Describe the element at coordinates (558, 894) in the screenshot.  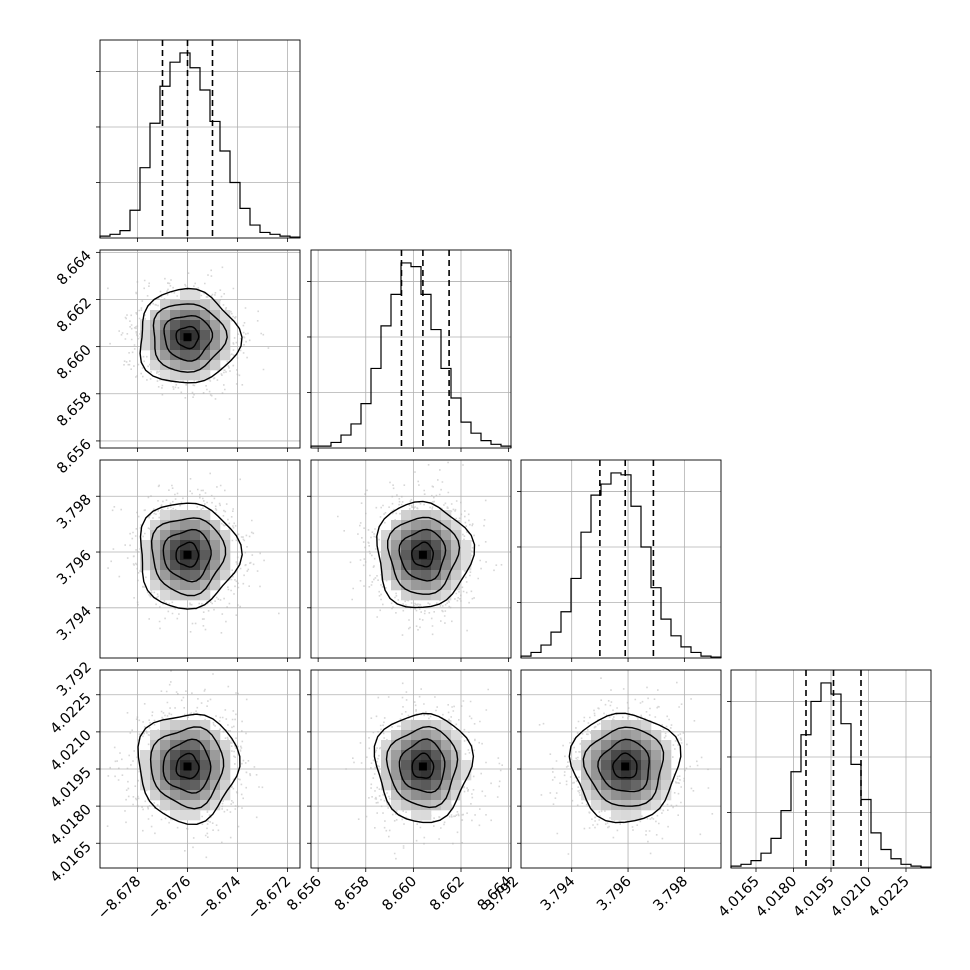
I see `x-tick-label: 3.794` at that location.